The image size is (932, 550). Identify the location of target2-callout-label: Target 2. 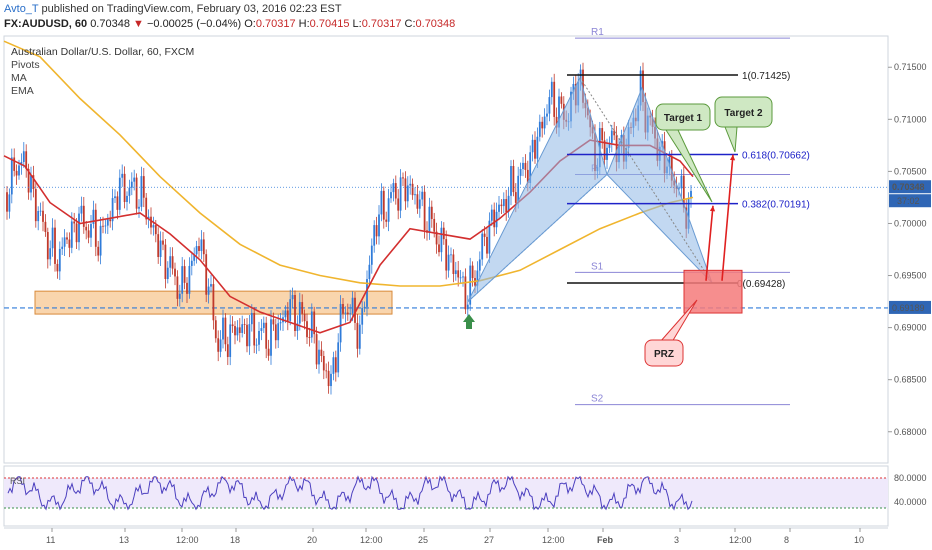
(743, 113).